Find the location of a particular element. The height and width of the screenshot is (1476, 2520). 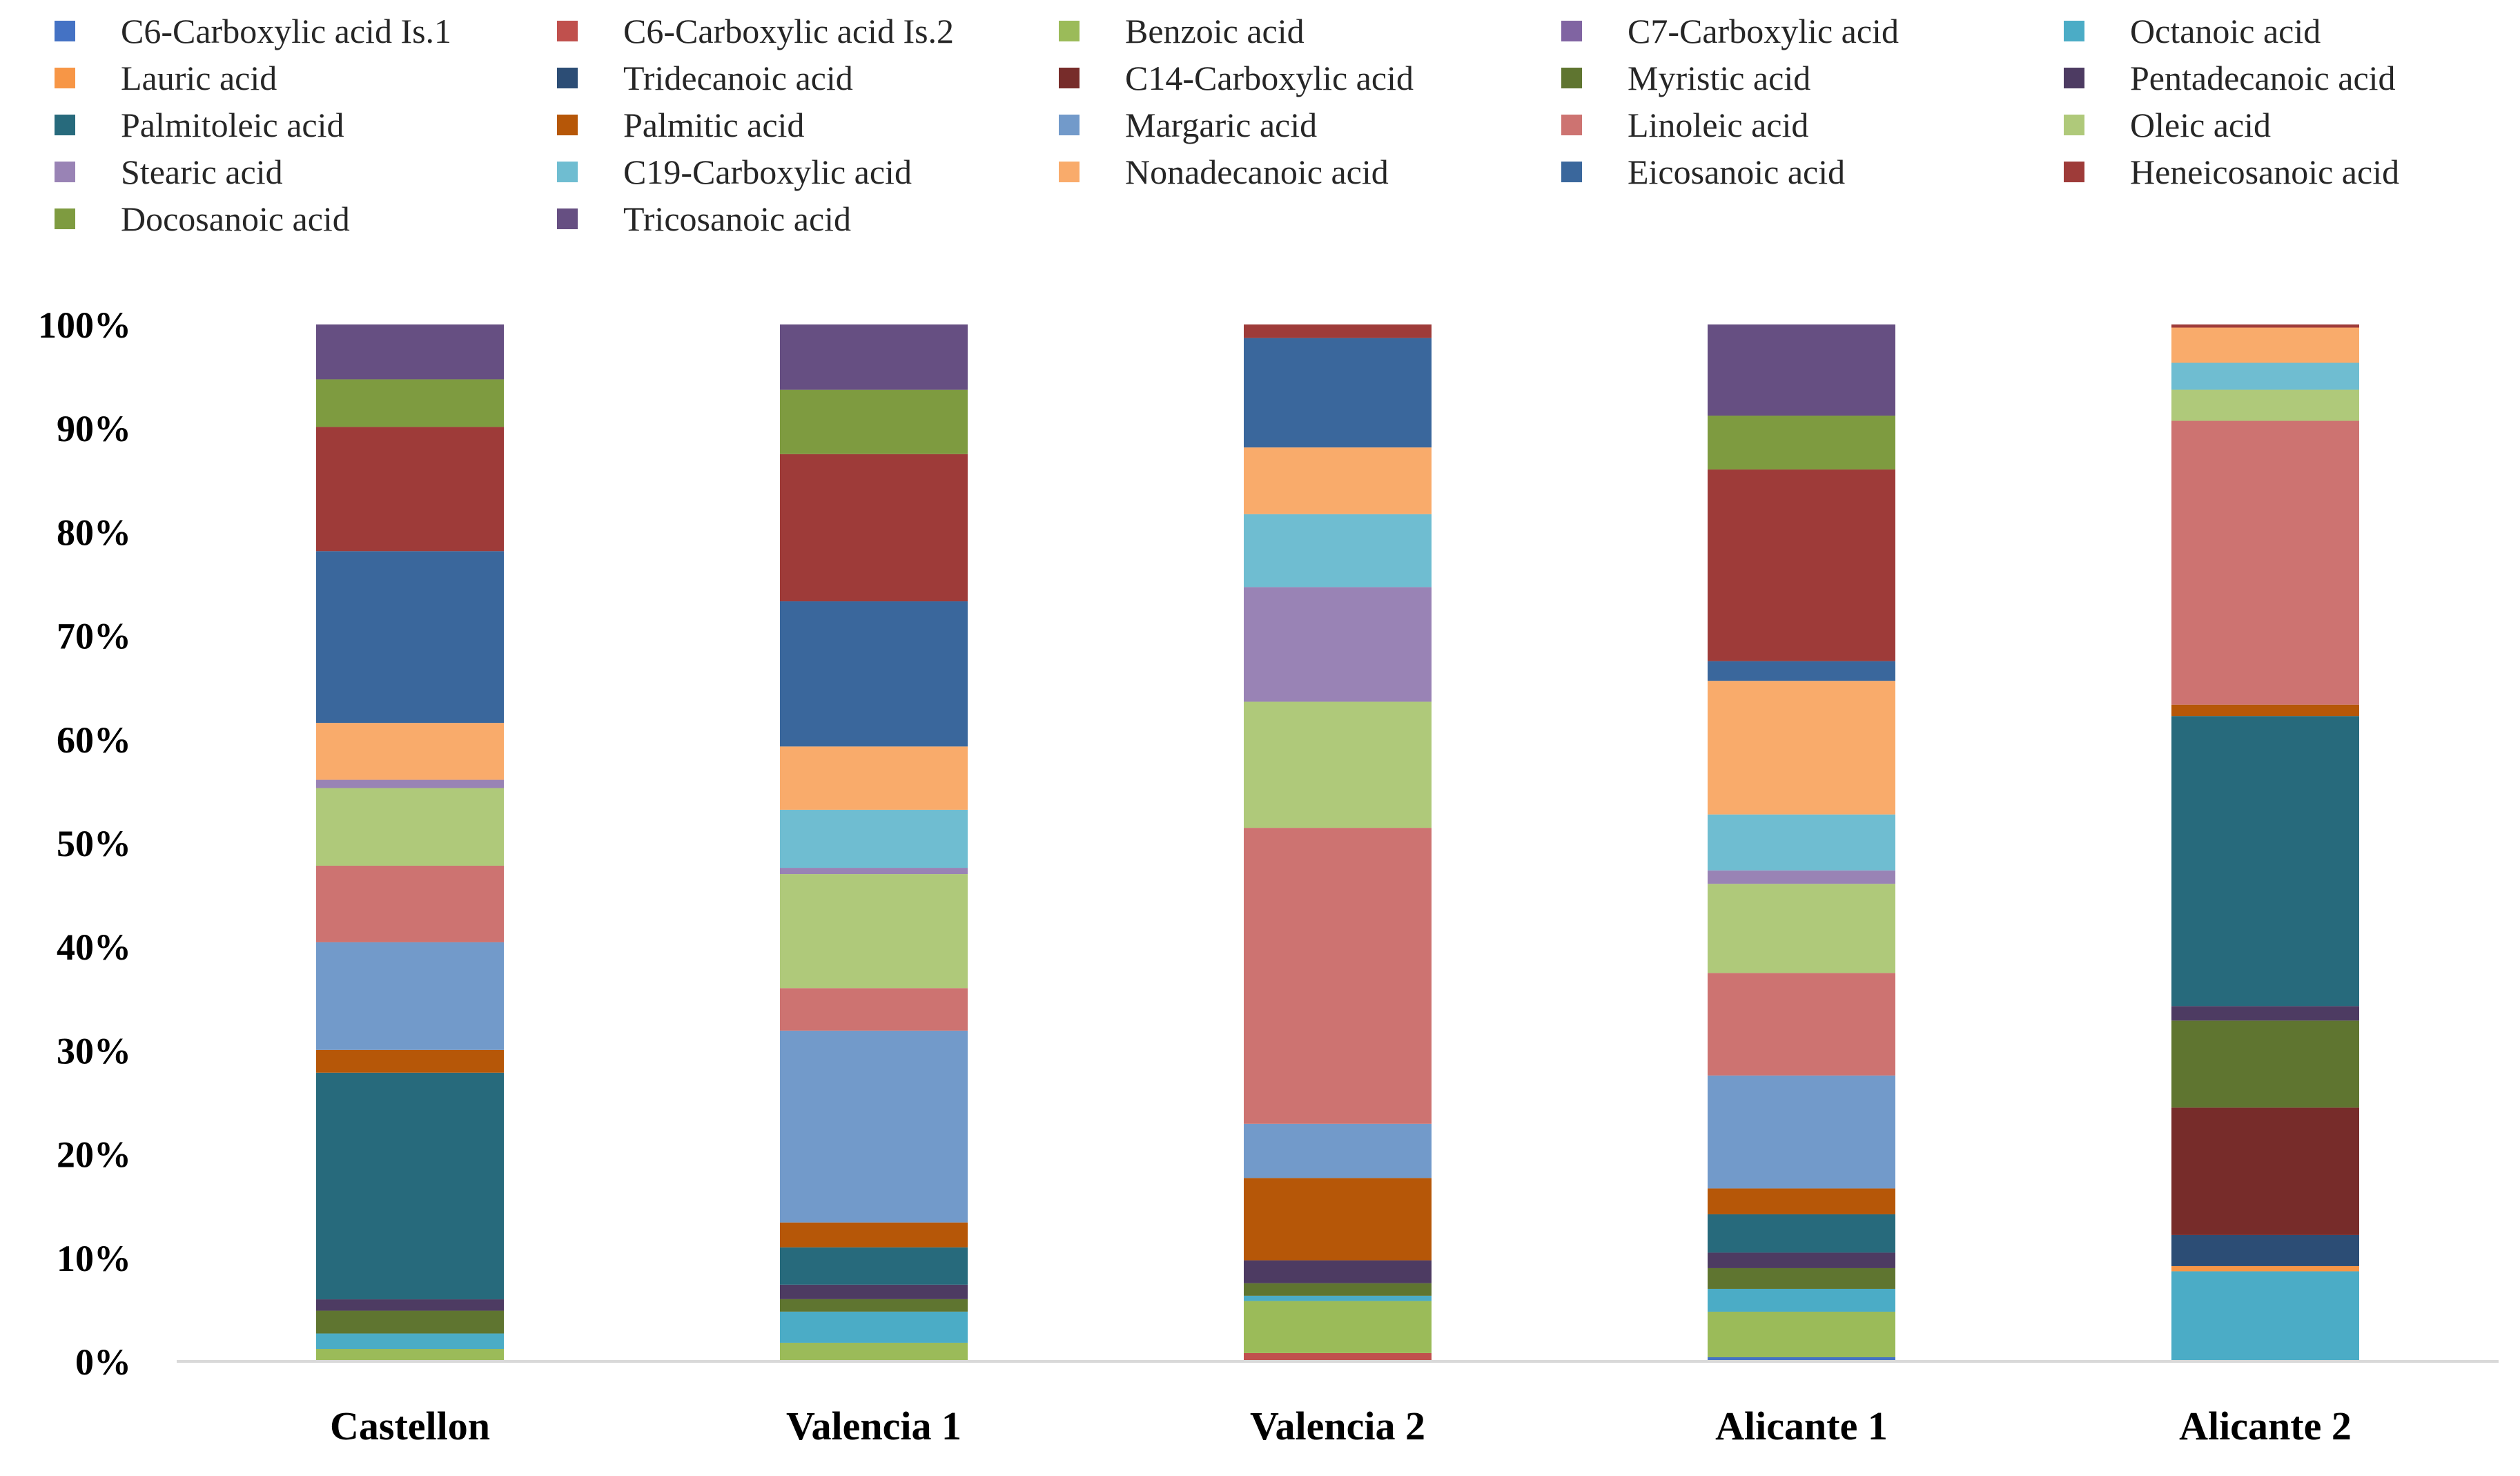

legend-item-benzoic-acid: Benzoic acid is located at coordinates (1182, 31).